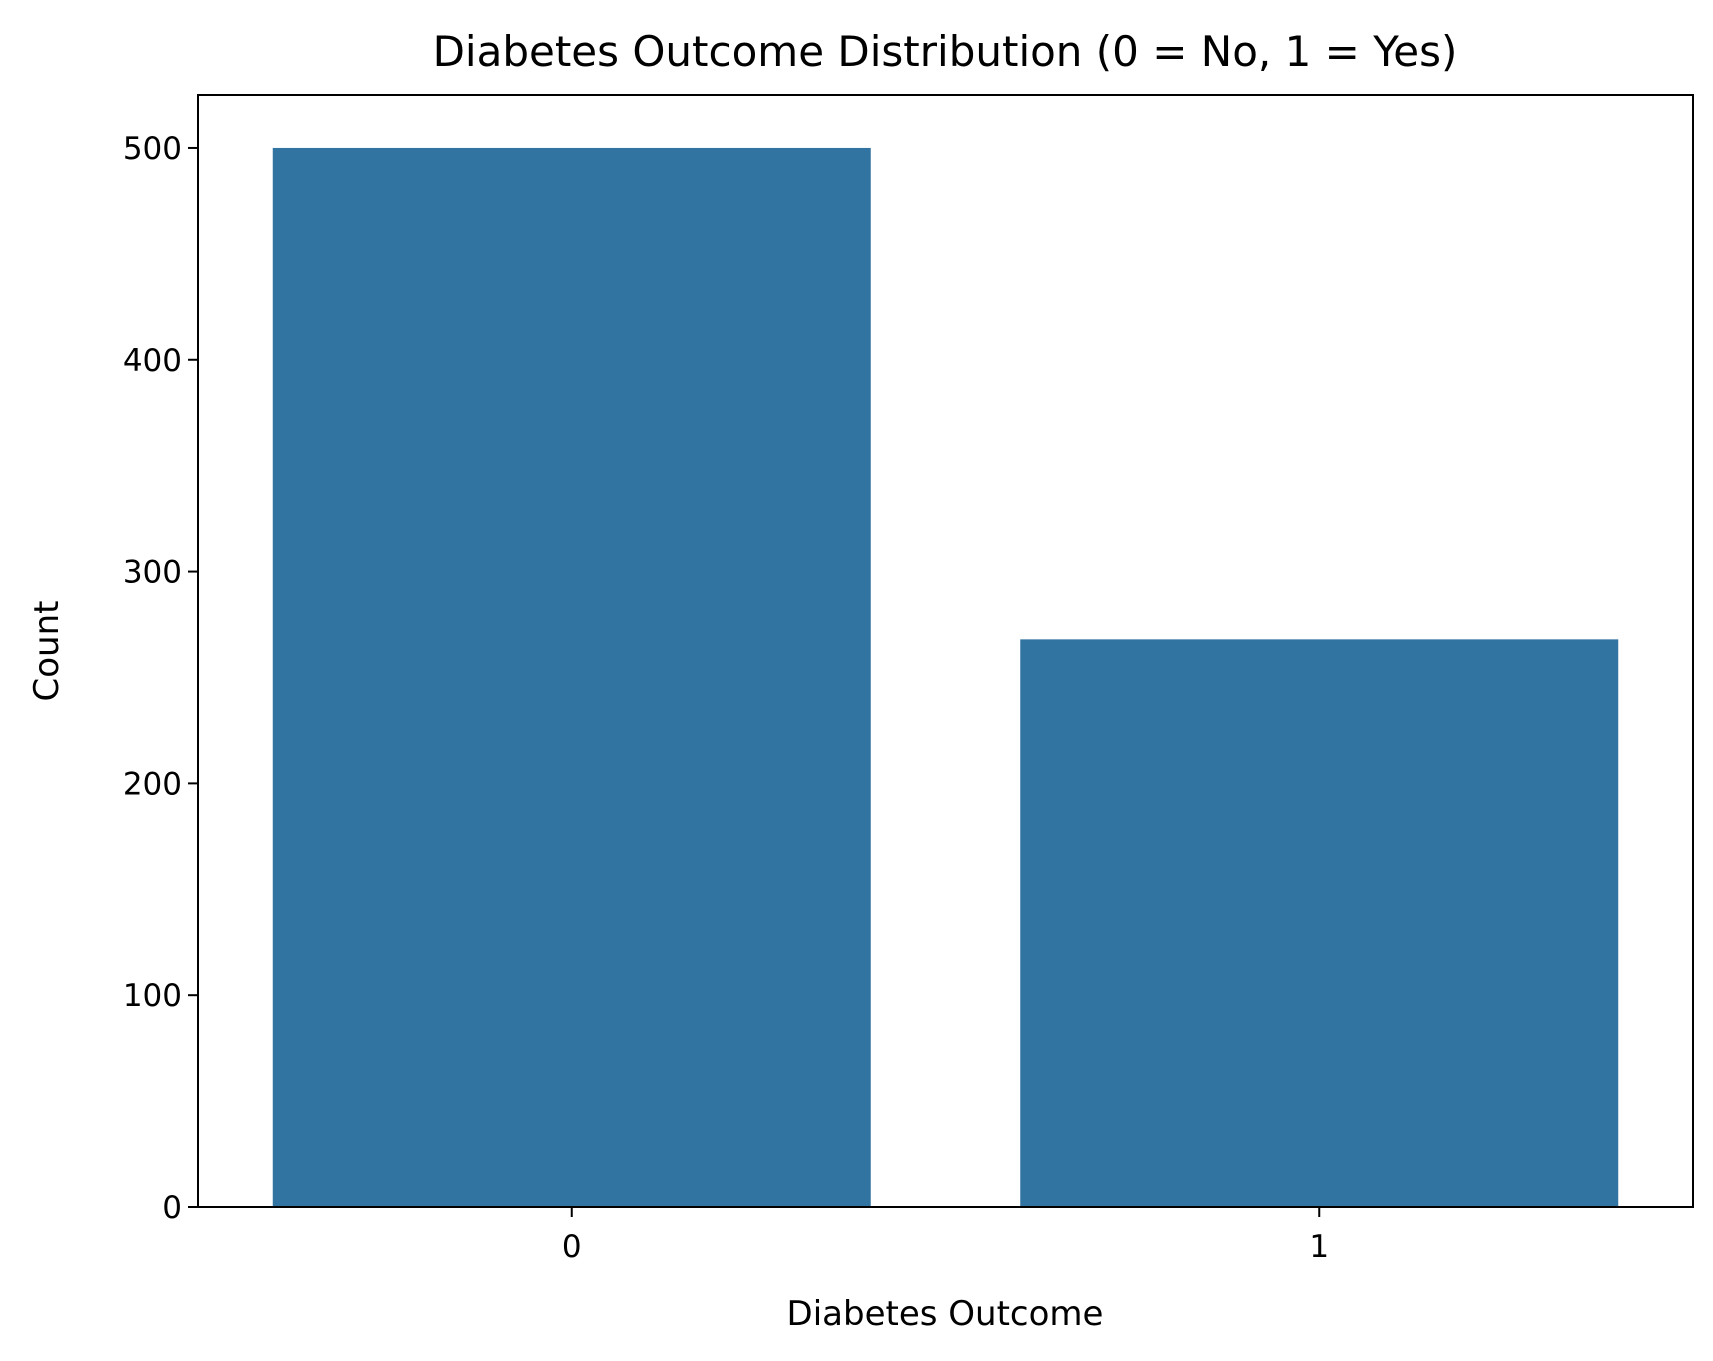 The image size is (1713, 1361). What do you see at coordinates (572, 1247) in the screenshot?
I see `x-tick-label: 0` at bounding box center [572, 1247].